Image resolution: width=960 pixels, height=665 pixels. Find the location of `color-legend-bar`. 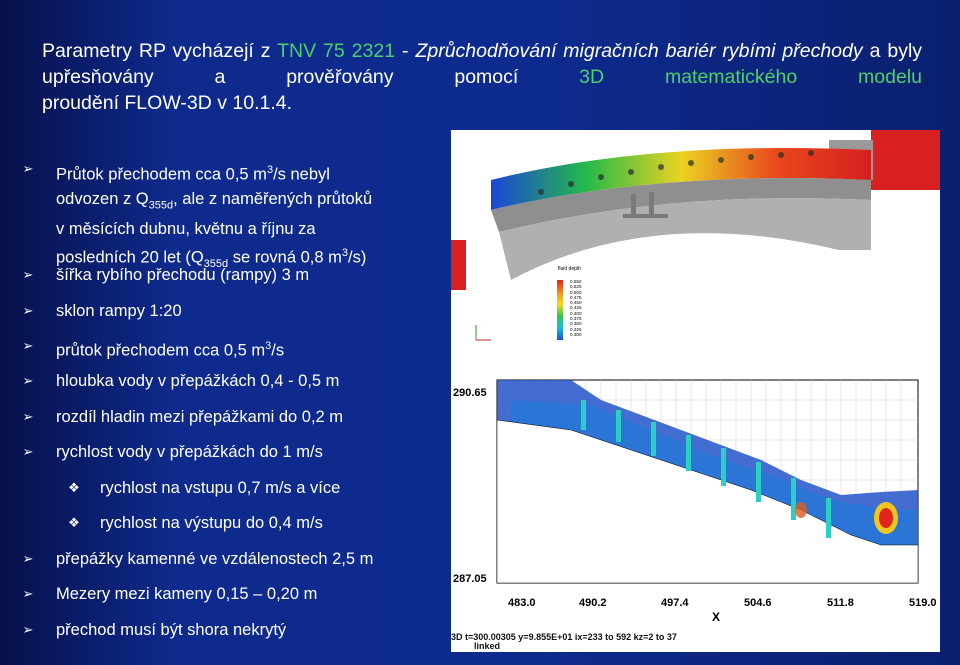

color-legend-bar is located at coordinates (560, 310).